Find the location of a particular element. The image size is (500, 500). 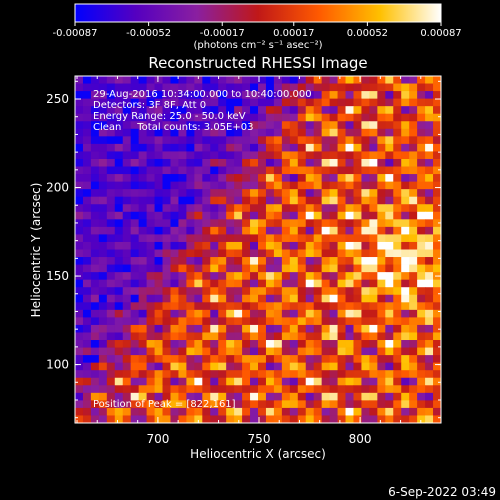

colorbar-tick-label: 0.00017 is located at coordinates (293, 33).